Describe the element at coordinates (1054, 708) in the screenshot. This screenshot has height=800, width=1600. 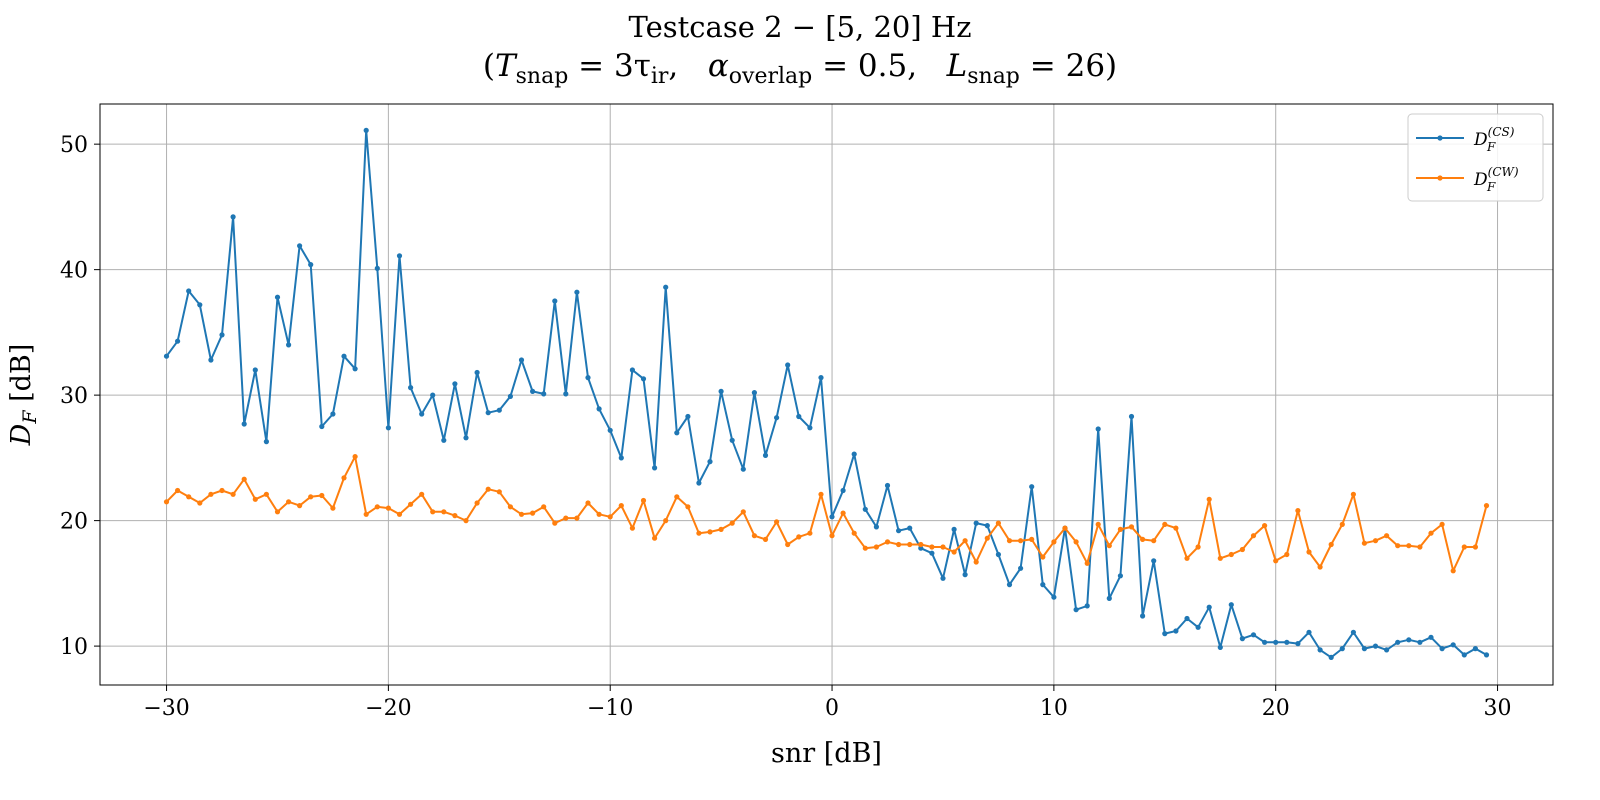
I see `x-tick-label: 10` at that location.